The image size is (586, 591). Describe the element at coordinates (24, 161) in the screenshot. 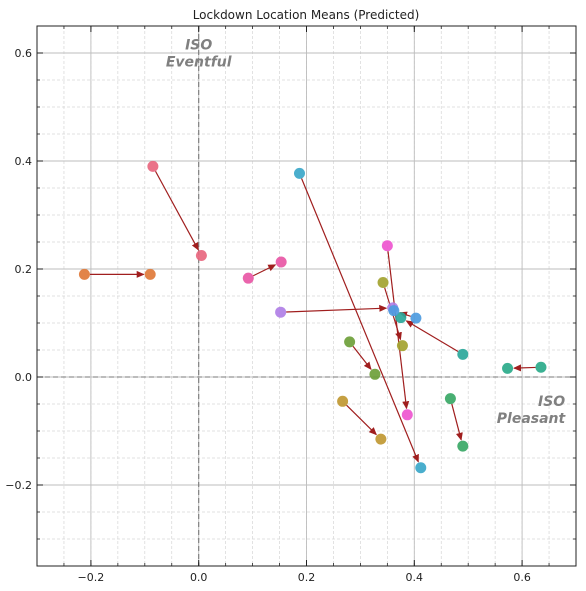

I see `y-tick-label: 0.4` at that location.